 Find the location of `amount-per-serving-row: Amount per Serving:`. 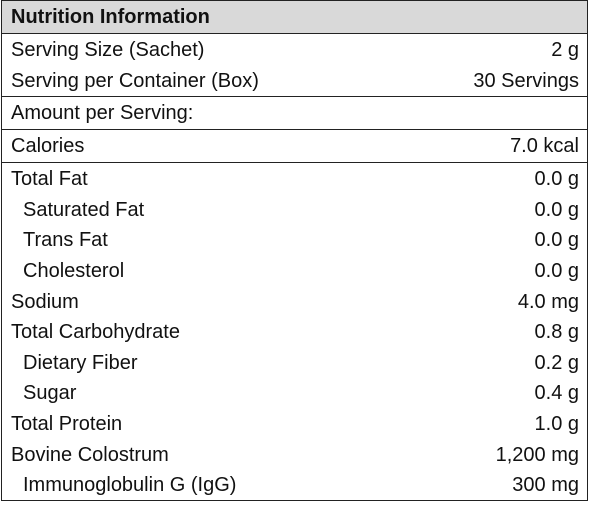

amount-per-serving-row: Amount per Serving: is located at coordinates (294, 113).